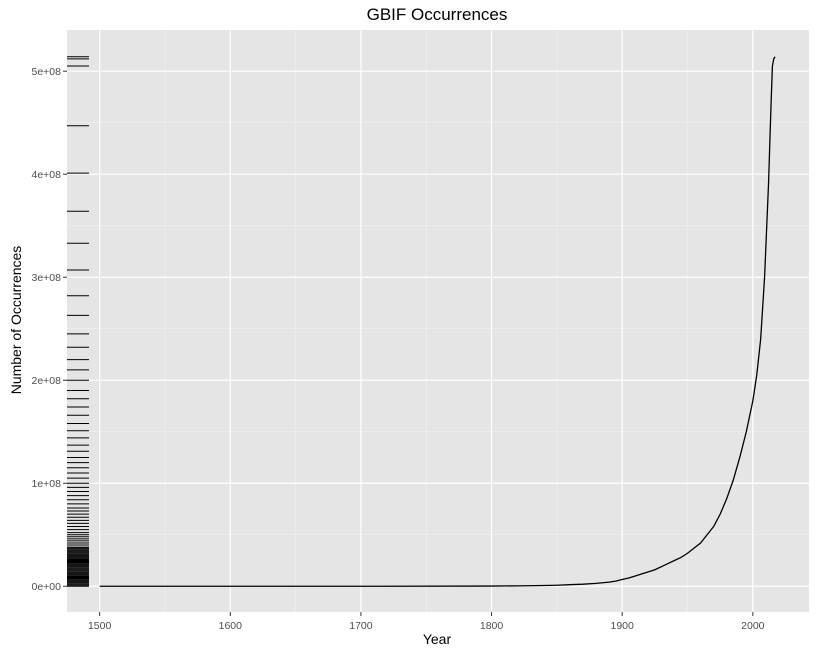 The height and width of the screenshot is (655, 816). What do you see at coordinates (47, 381) in the screenshot?
I see `y-tick-label: 2e+08` at bounding box center [47, 381].